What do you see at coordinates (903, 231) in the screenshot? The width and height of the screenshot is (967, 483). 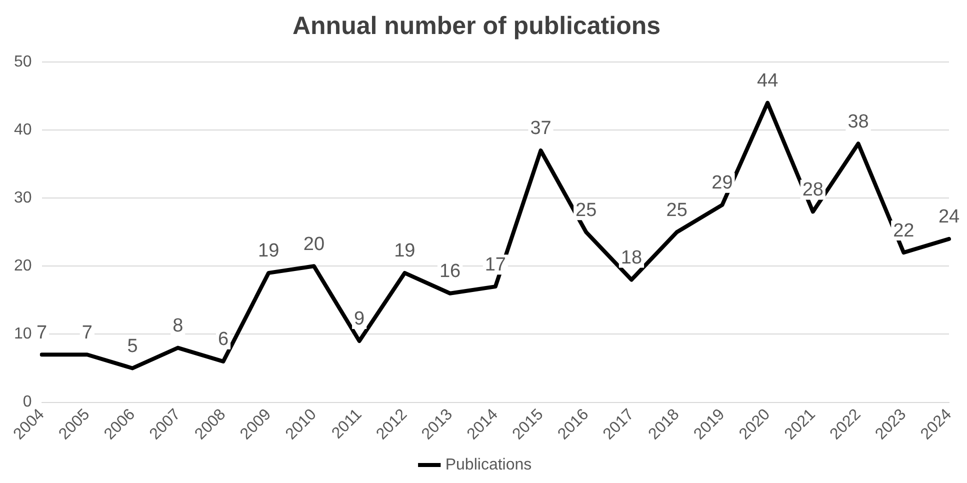 I see `data-label: 22` at bounding box center [903, 231].